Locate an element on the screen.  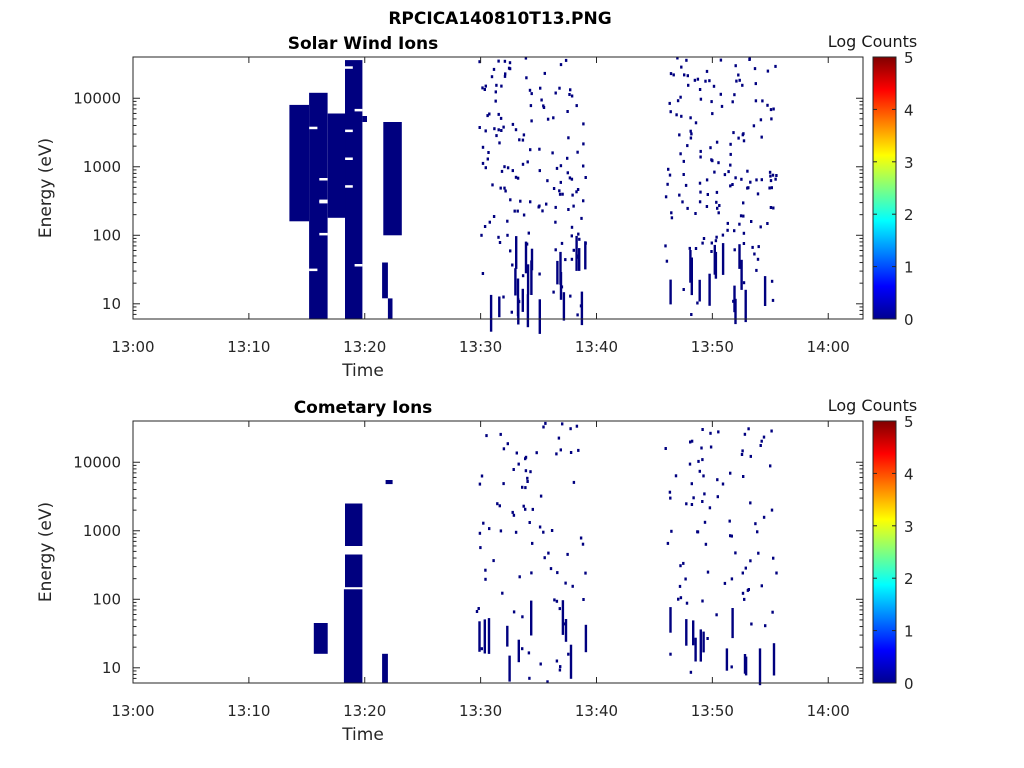
y-tick-label: 10 is located at coordinates (111, 668).